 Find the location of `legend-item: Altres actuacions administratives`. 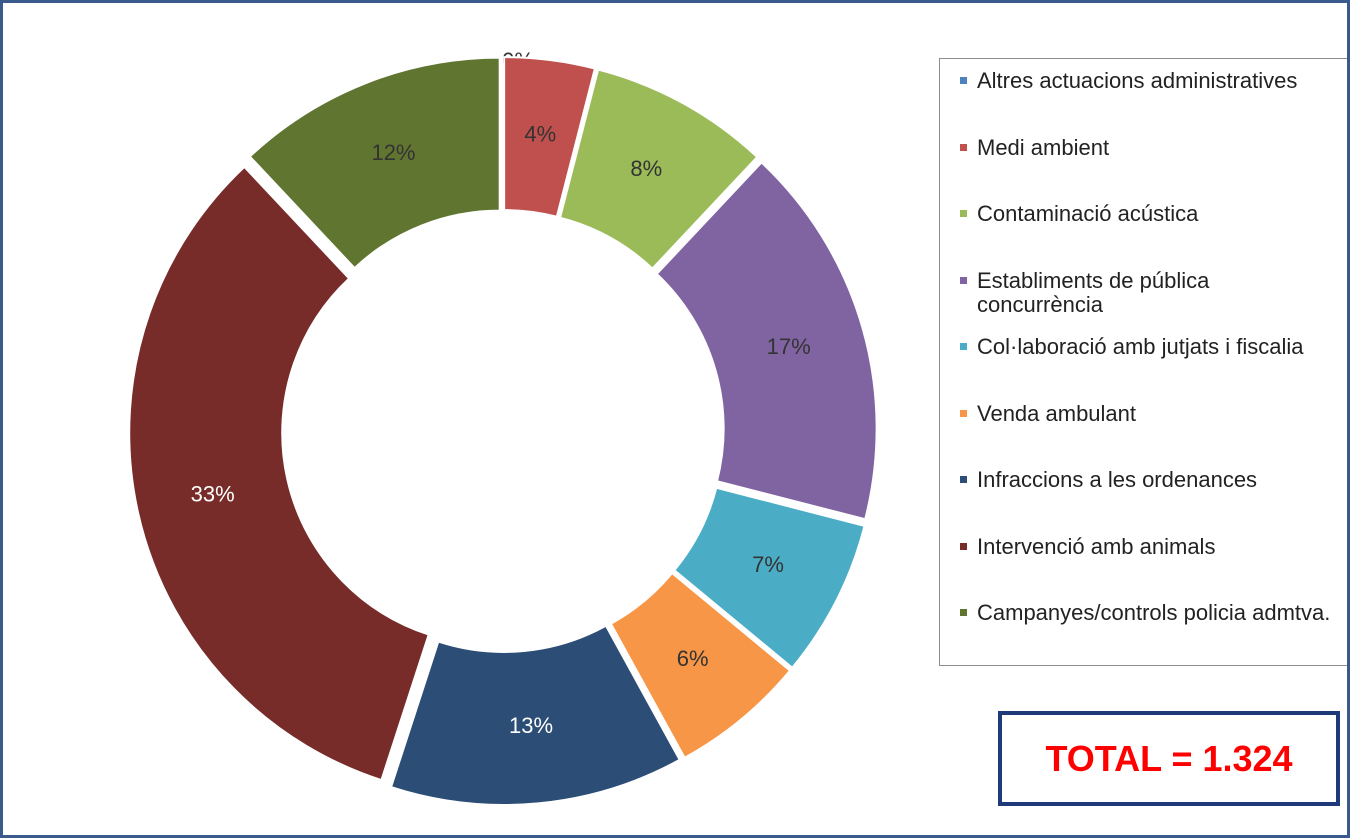

legend-item: Altres actuacions administratives is located at coordinates (1150, 81).